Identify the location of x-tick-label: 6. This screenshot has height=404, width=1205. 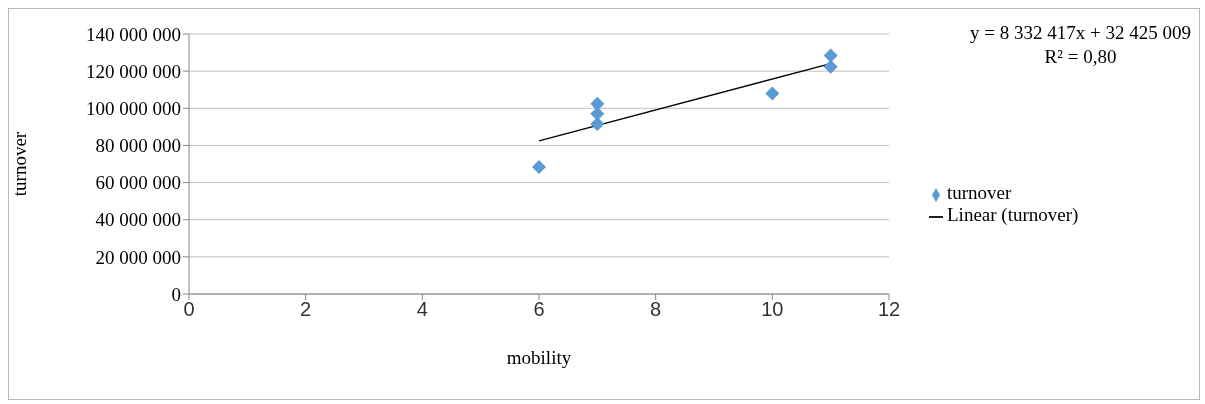
(539, 309).